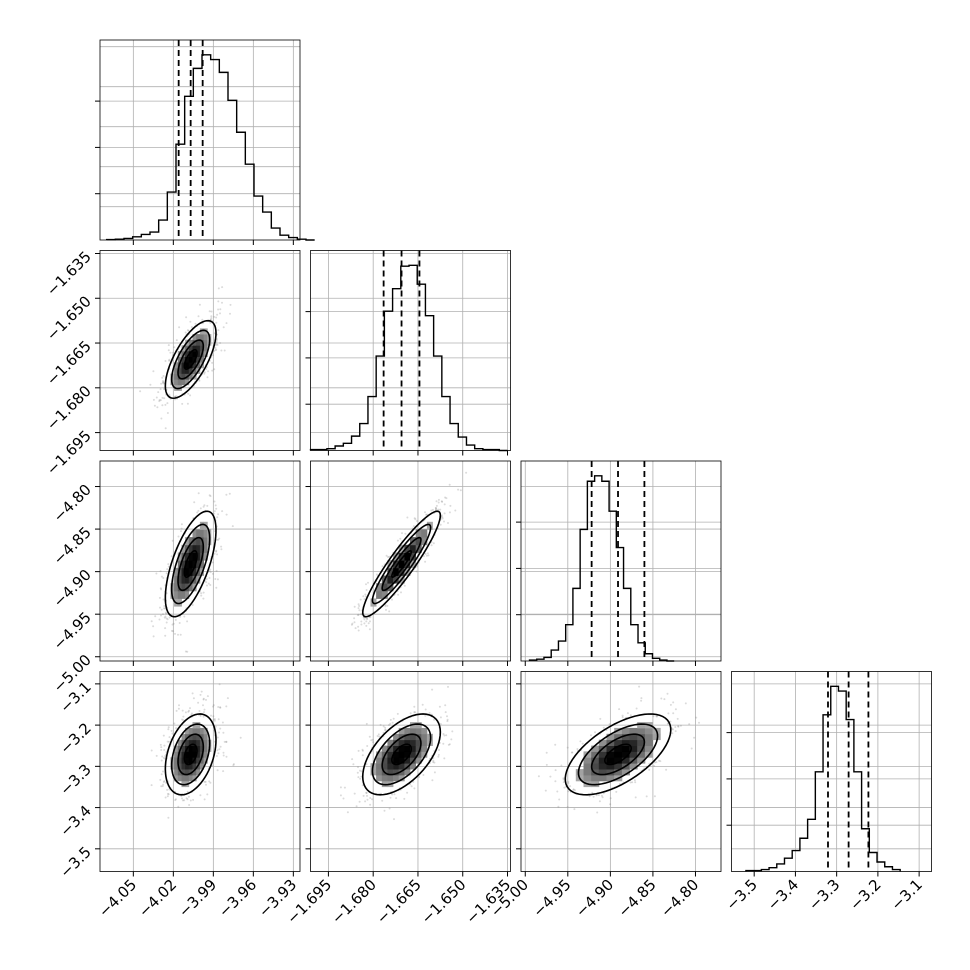 This screenshot has height=970, width=970. What do you see at coordinates (157, 898) in the screenshot?
I see `x-tick-label: −4.02` at bounding box center [157, 898].